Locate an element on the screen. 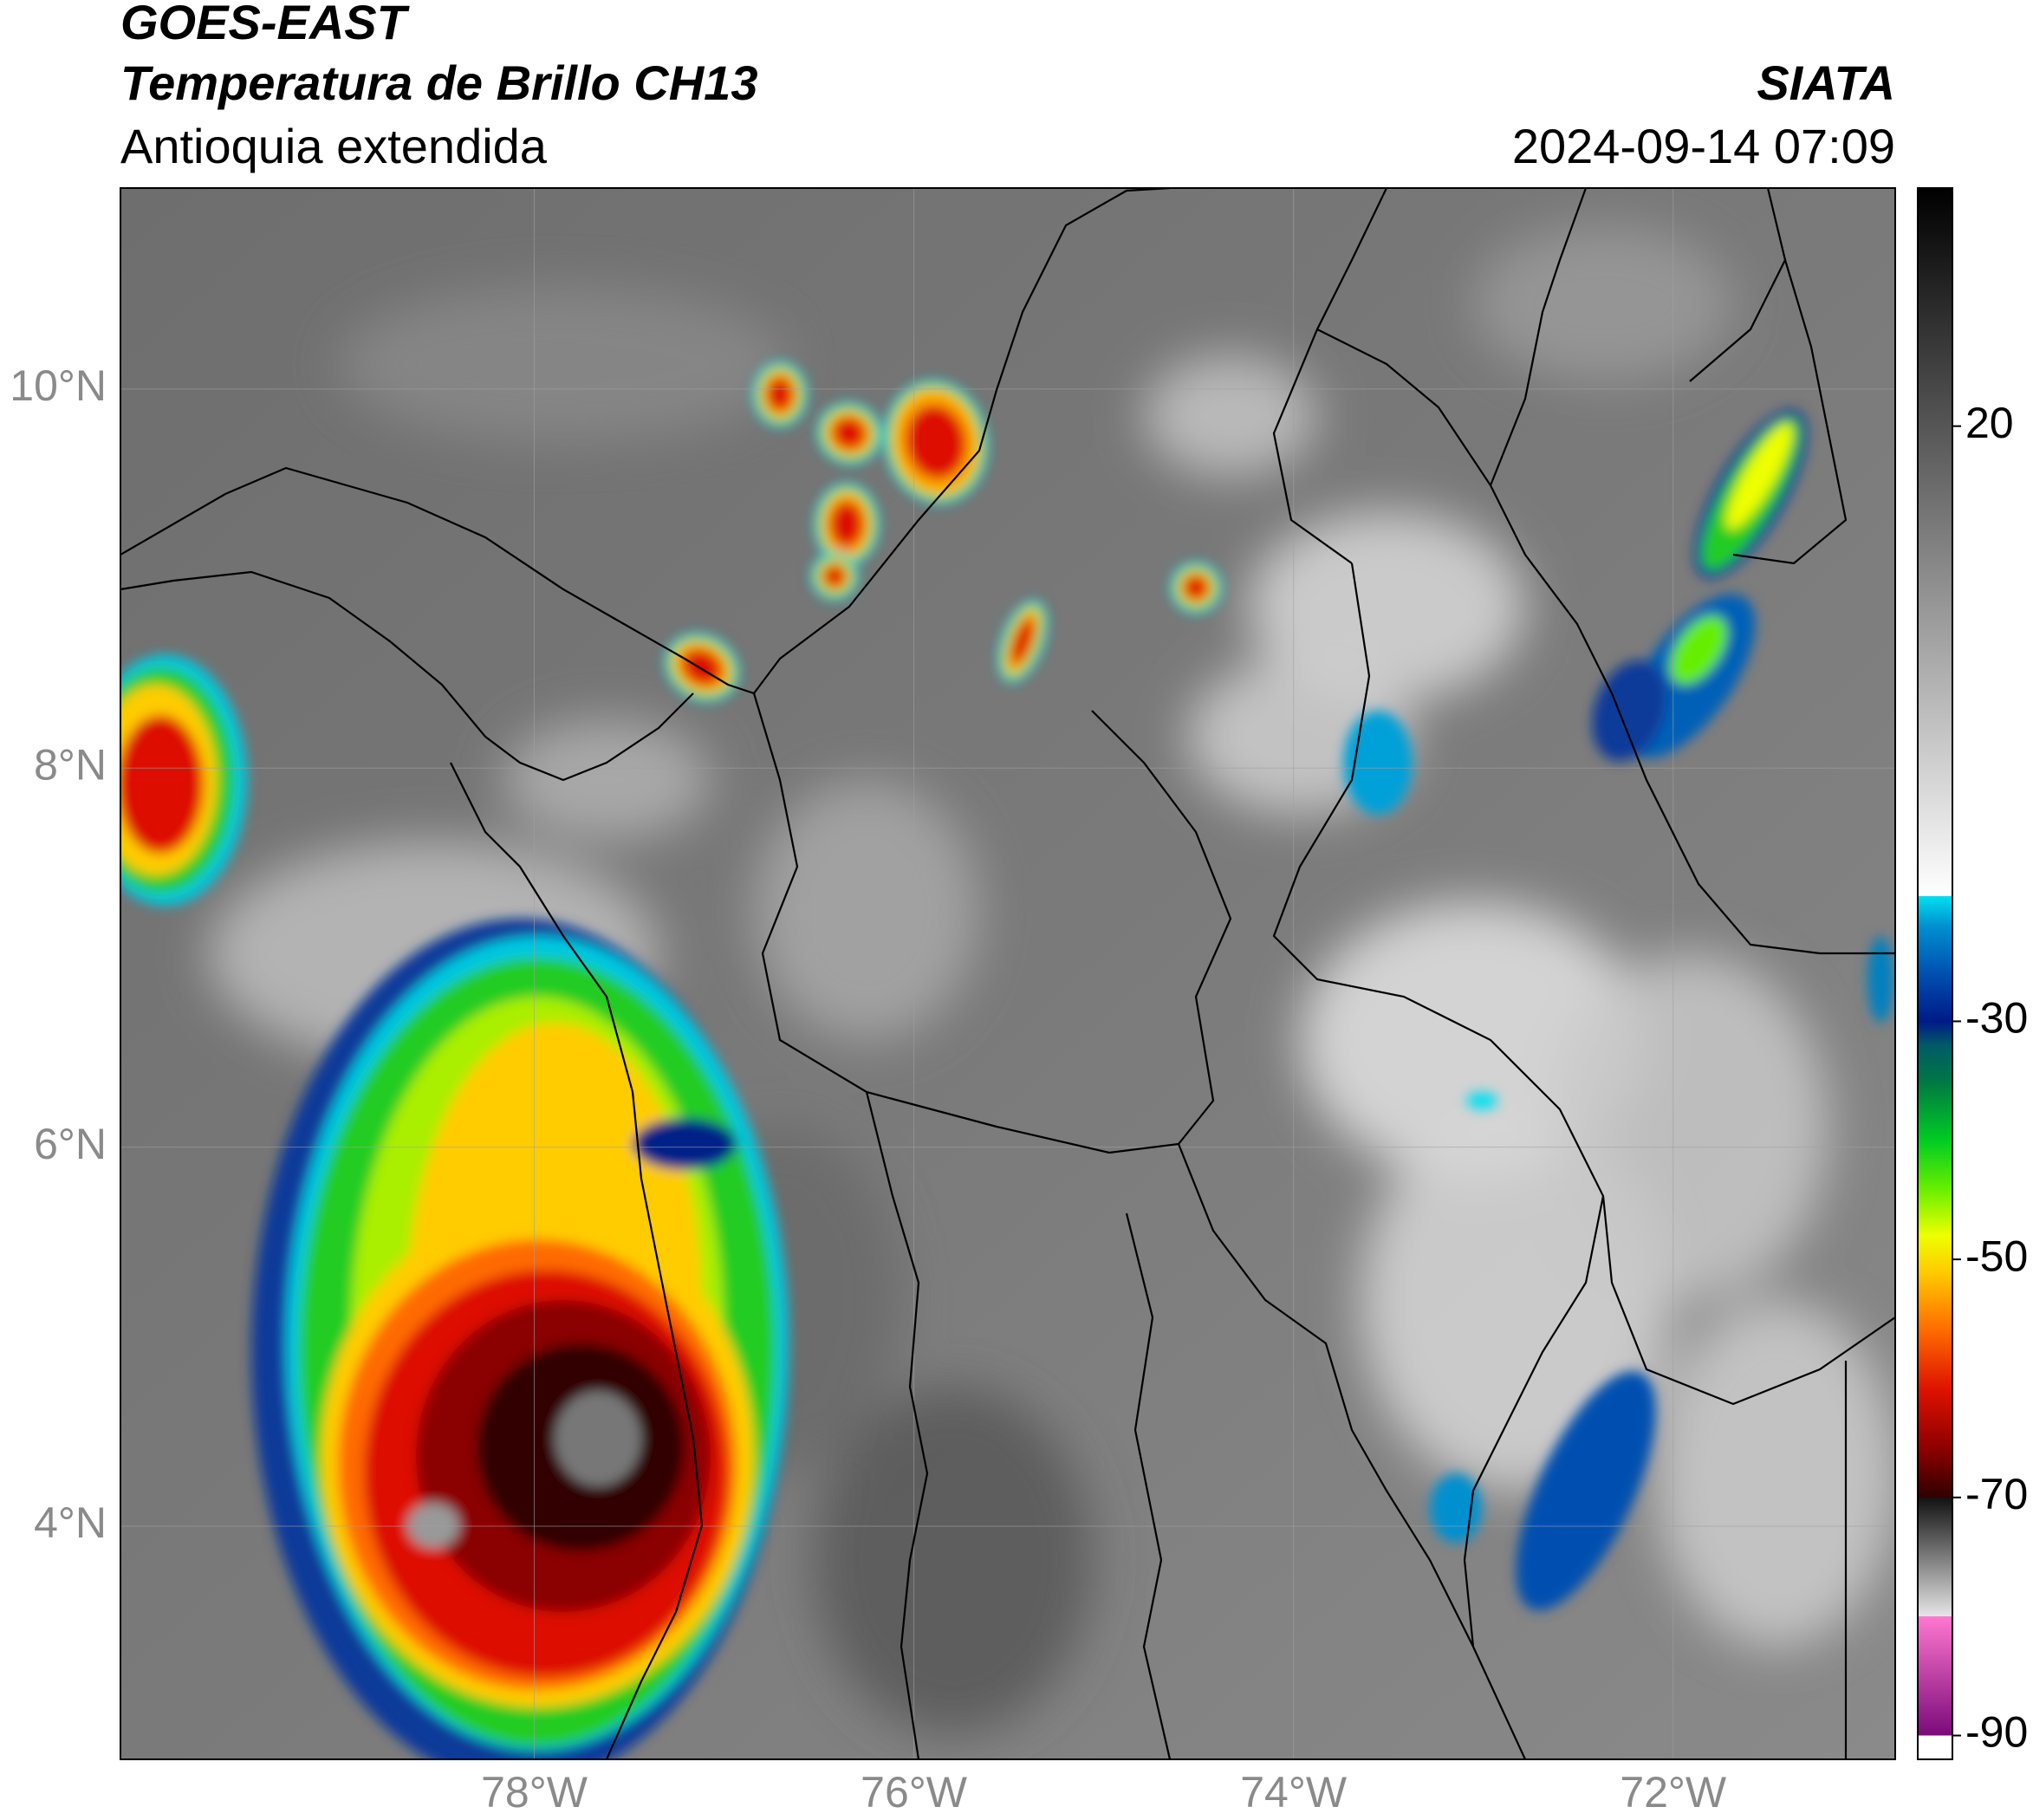 The height and width of the screenshot is (1820, 2033). colorbar-tick-label: -30 is located at coordinates (1997, 1018).